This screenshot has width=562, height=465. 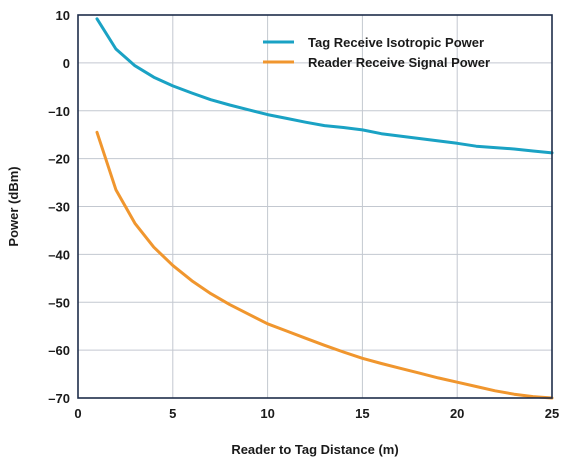 I want to click on y-axis-title: Power (dBm), so click(x=13, y=206).